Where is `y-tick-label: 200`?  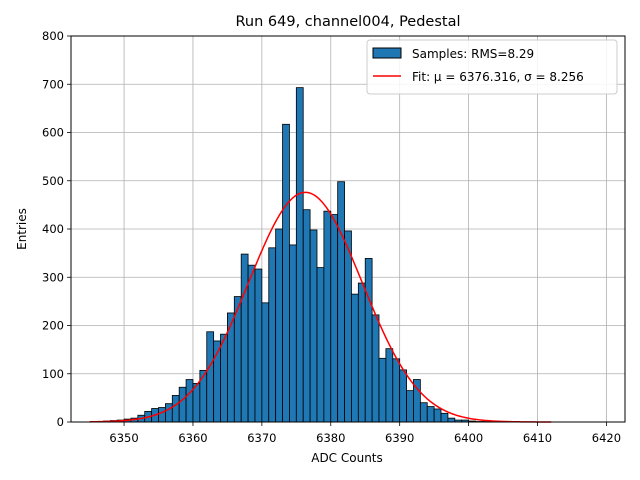 y-tick-label: 200 is located at coordinates (53, 326).